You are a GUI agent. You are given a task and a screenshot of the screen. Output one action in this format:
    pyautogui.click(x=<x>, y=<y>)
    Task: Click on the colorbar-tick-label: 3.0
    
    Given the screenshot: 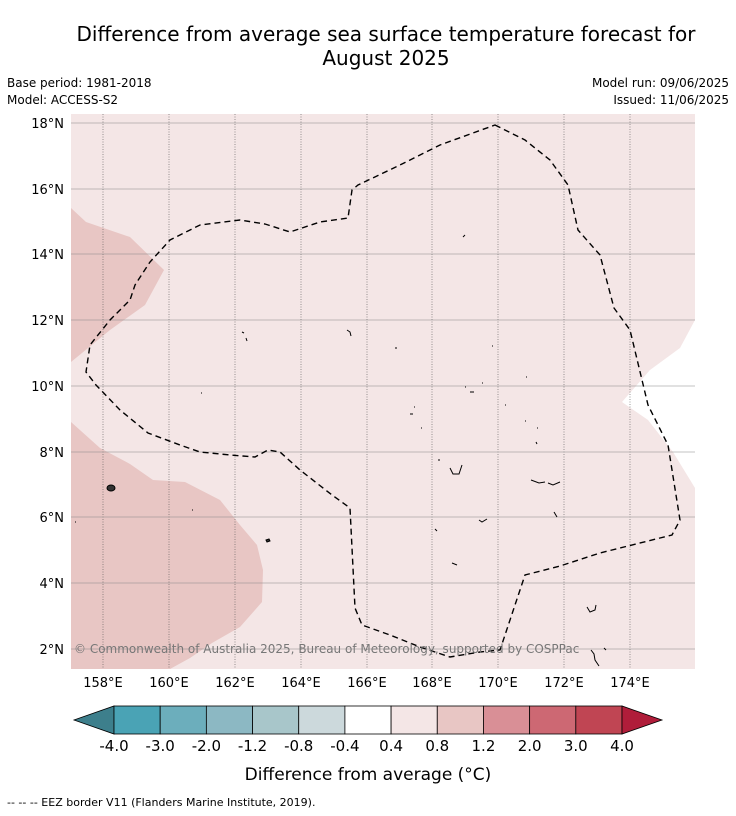 What is the action you would take?
    pyautogui.click(x=576, y=746)
    